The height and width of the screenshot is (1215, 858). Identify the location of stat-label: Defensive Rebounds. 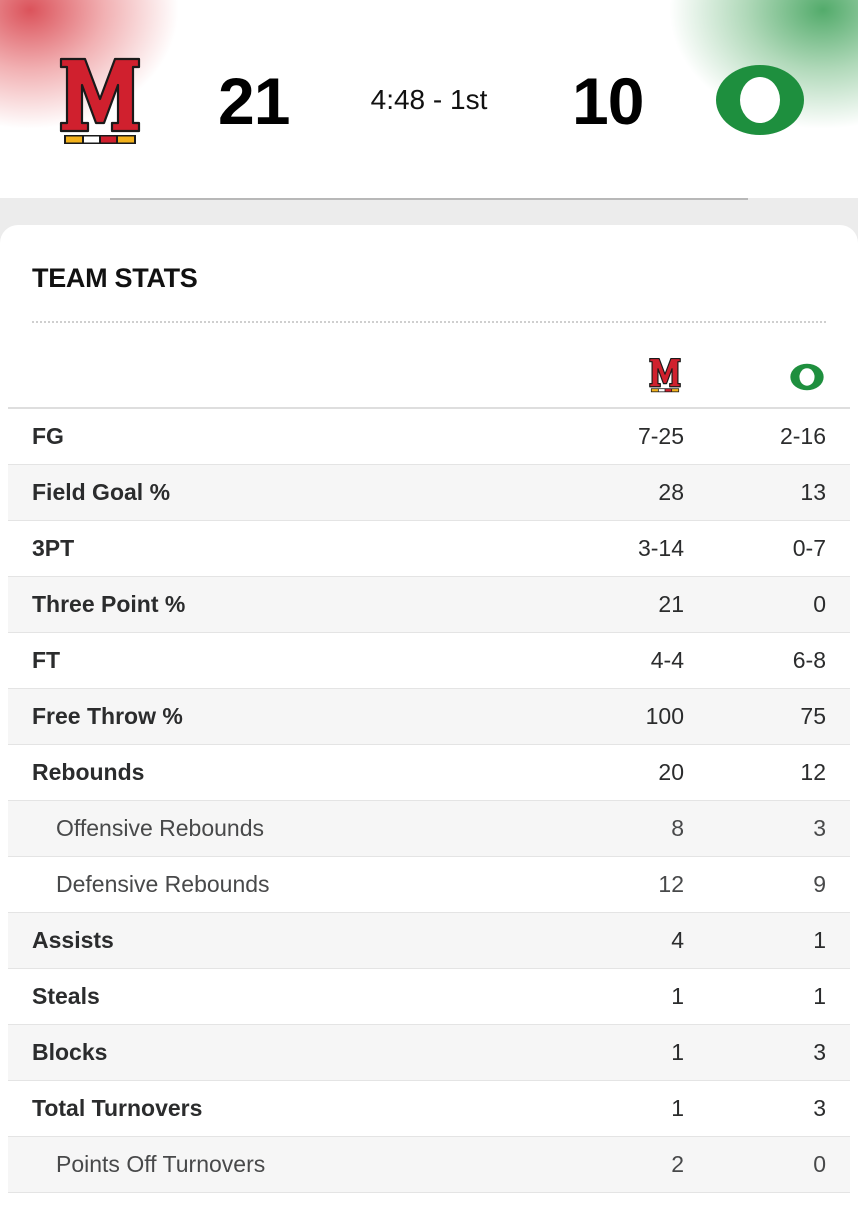
(163, 884).